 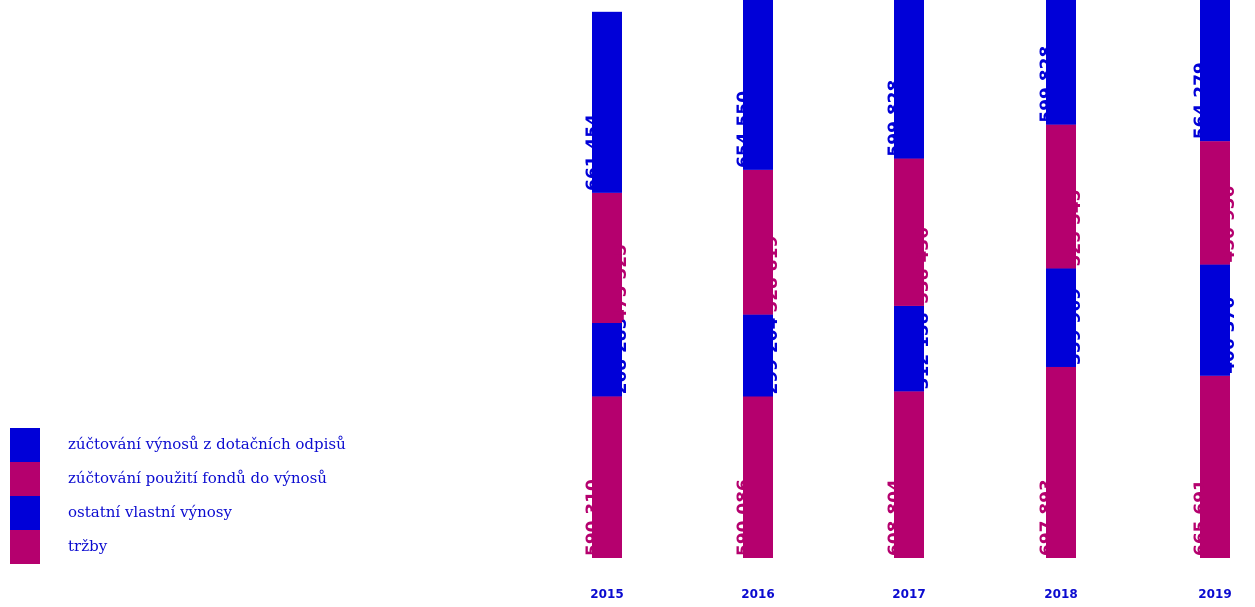 I want to click on x-tick-label: 2017, so click(x=908, y=594).